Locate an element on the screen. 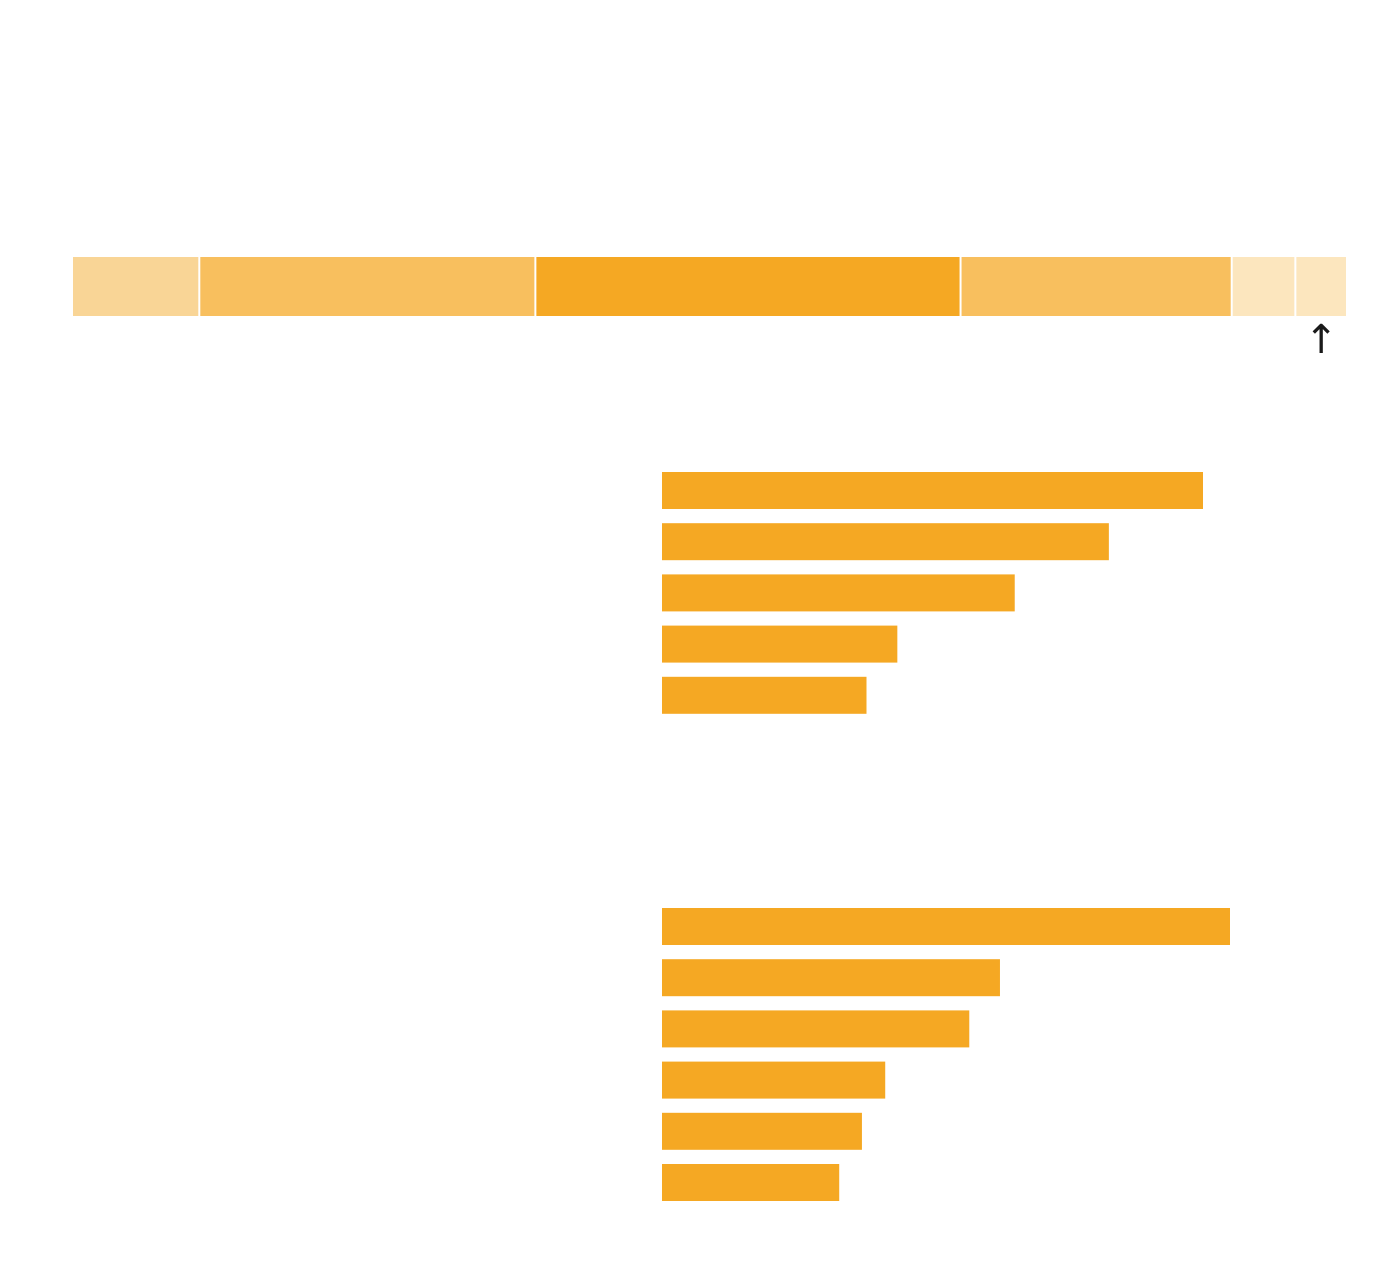  bar-chart-top is located at coordinates (932, 593).